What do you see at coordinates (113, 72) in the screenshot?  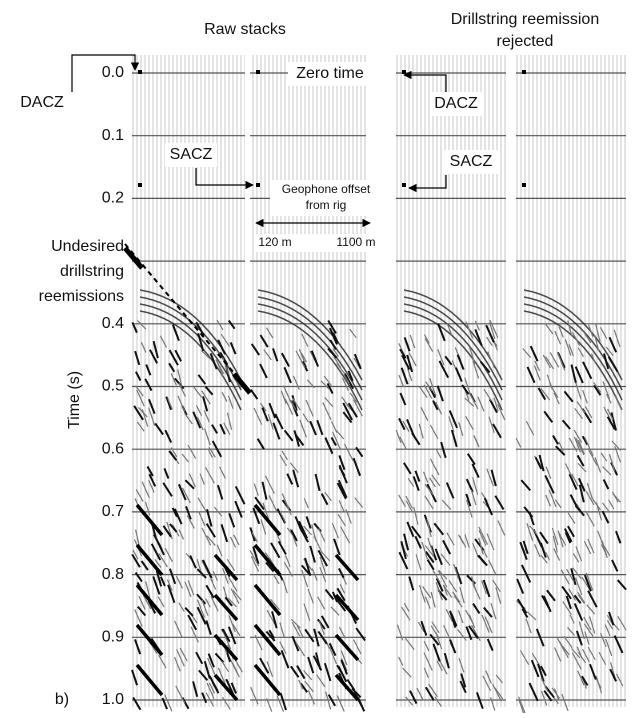 I see `y-tick-label: 0.0` at bounding box center [113, 72].